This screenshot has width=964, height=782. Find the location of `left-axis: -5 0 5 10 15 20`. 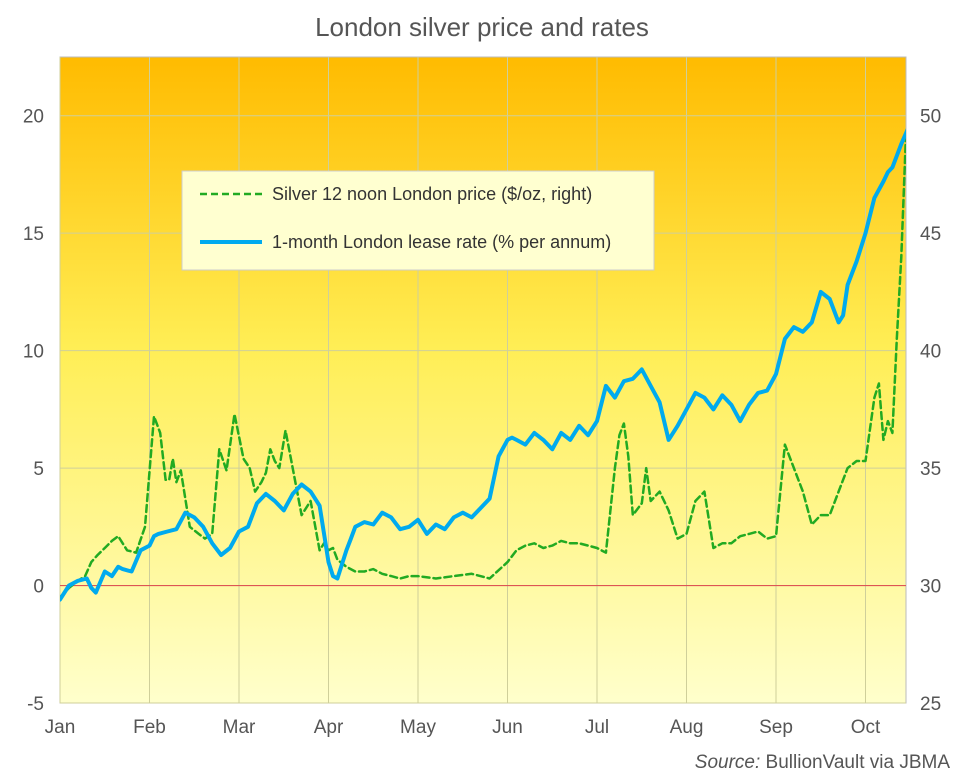

left-axis: -5 0 5 10 15 20 is located at coordinates (33, 411).